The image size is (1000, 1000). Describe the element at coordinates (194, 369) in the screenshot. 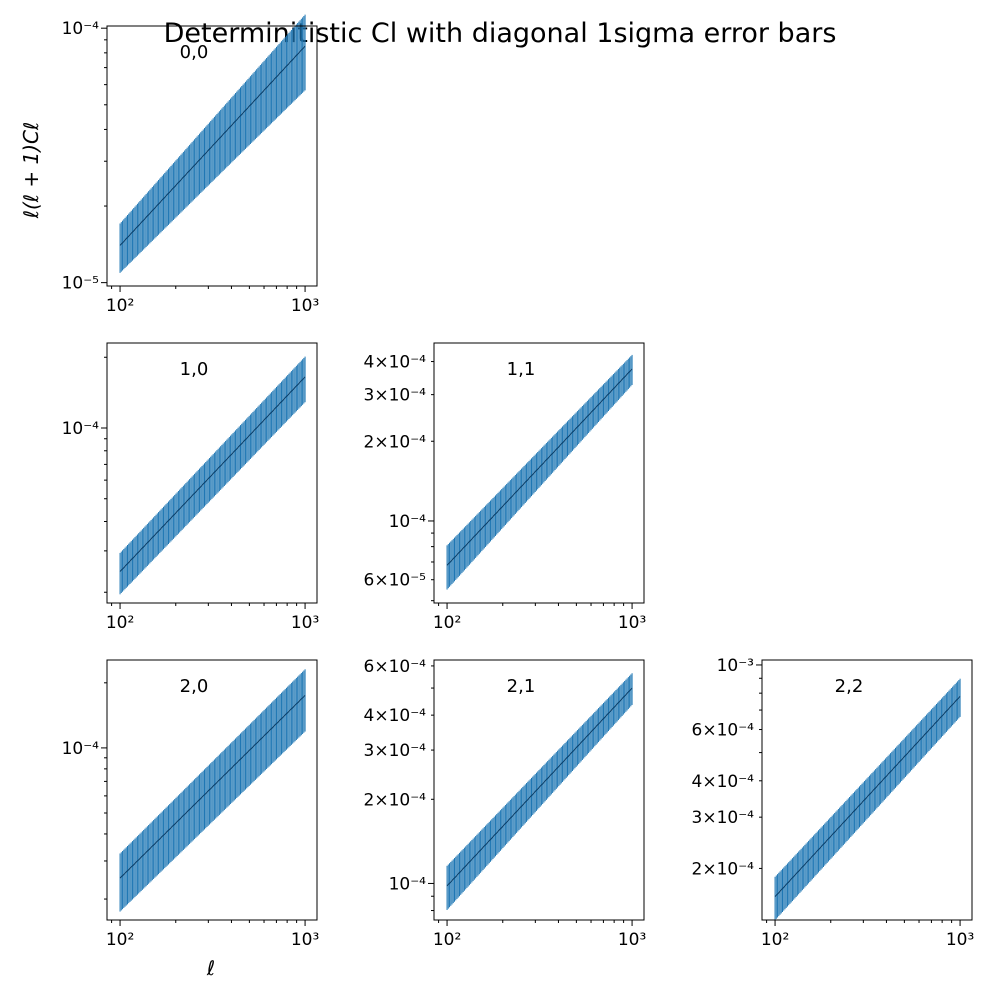

I see `panel-label: 1,0` at that location.